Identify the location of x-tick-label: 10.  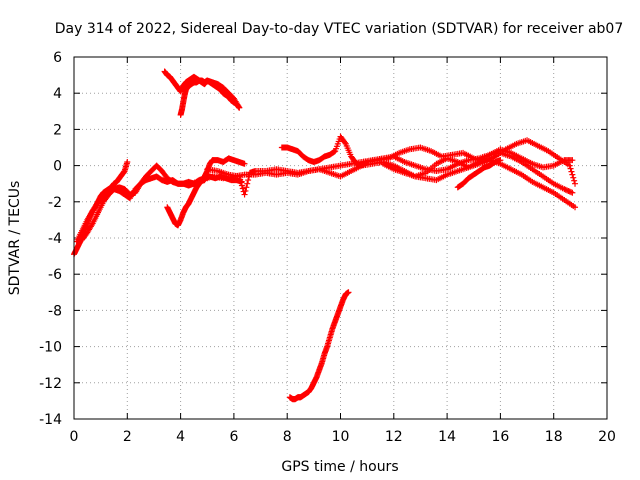
(341, 437).